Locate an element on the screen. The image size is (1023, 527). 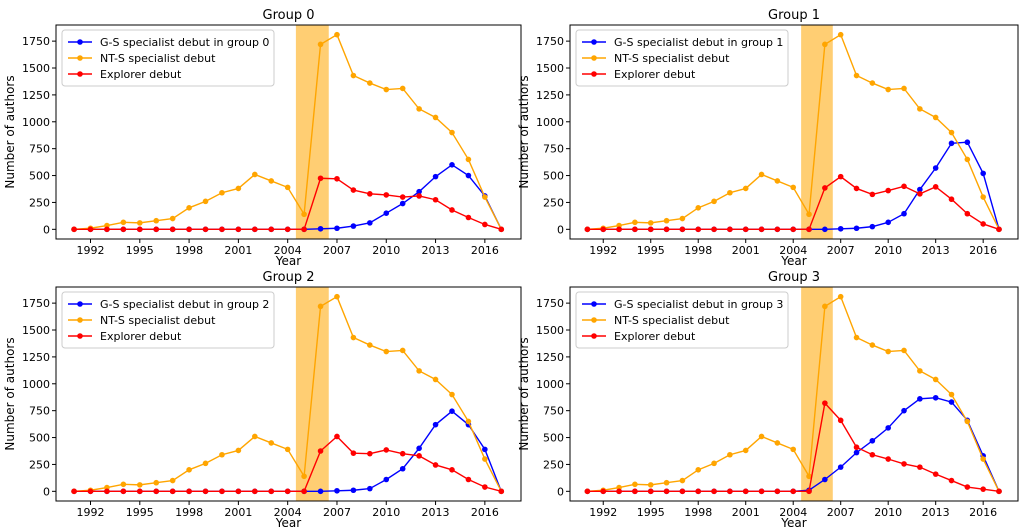
x-tick-label: 2004 is located at coordinates (793, 512).